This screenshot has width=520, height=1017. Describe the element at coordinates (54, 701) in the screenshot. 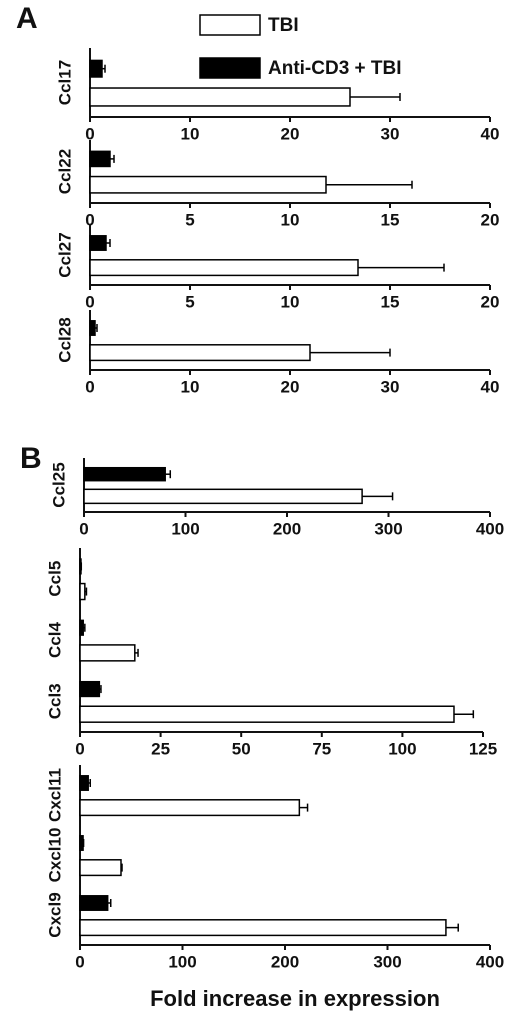

I see `y-tick-label: Ccl3` at that location.